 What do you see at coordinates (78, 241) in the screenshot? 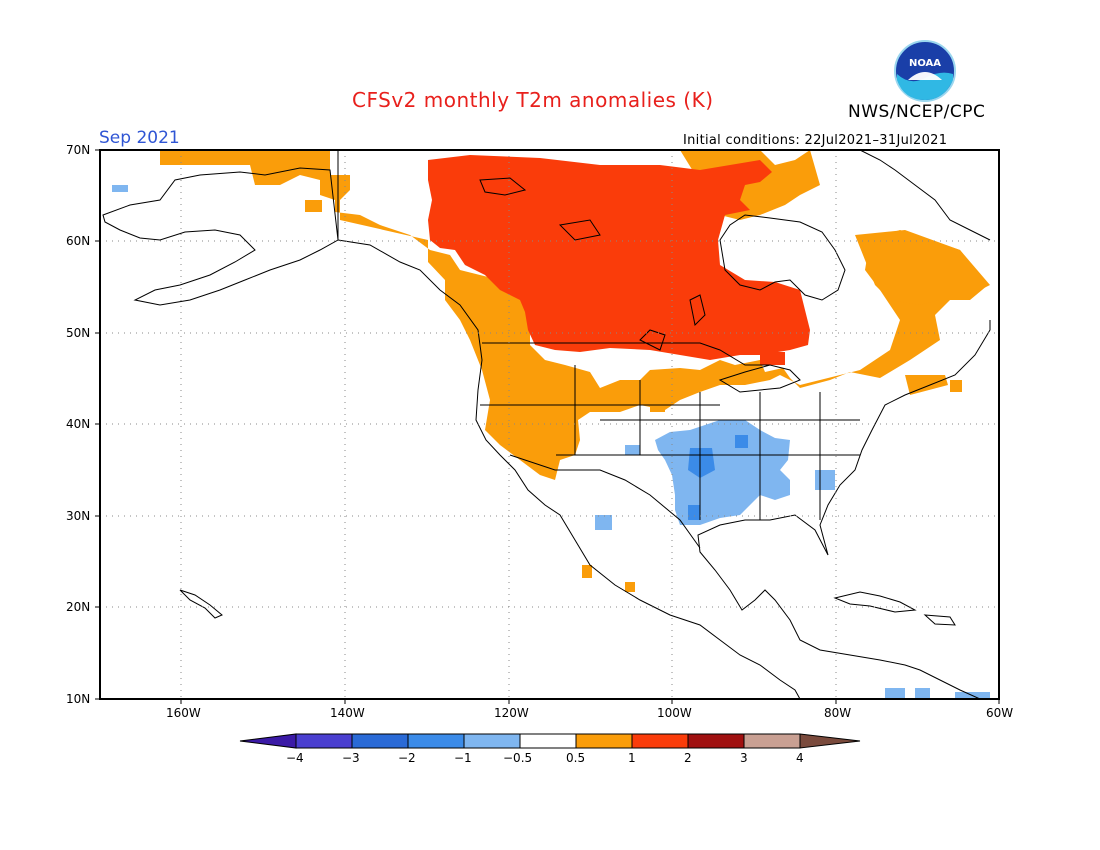
I see `lat-label: 60N` at bounding box center [78, 241].